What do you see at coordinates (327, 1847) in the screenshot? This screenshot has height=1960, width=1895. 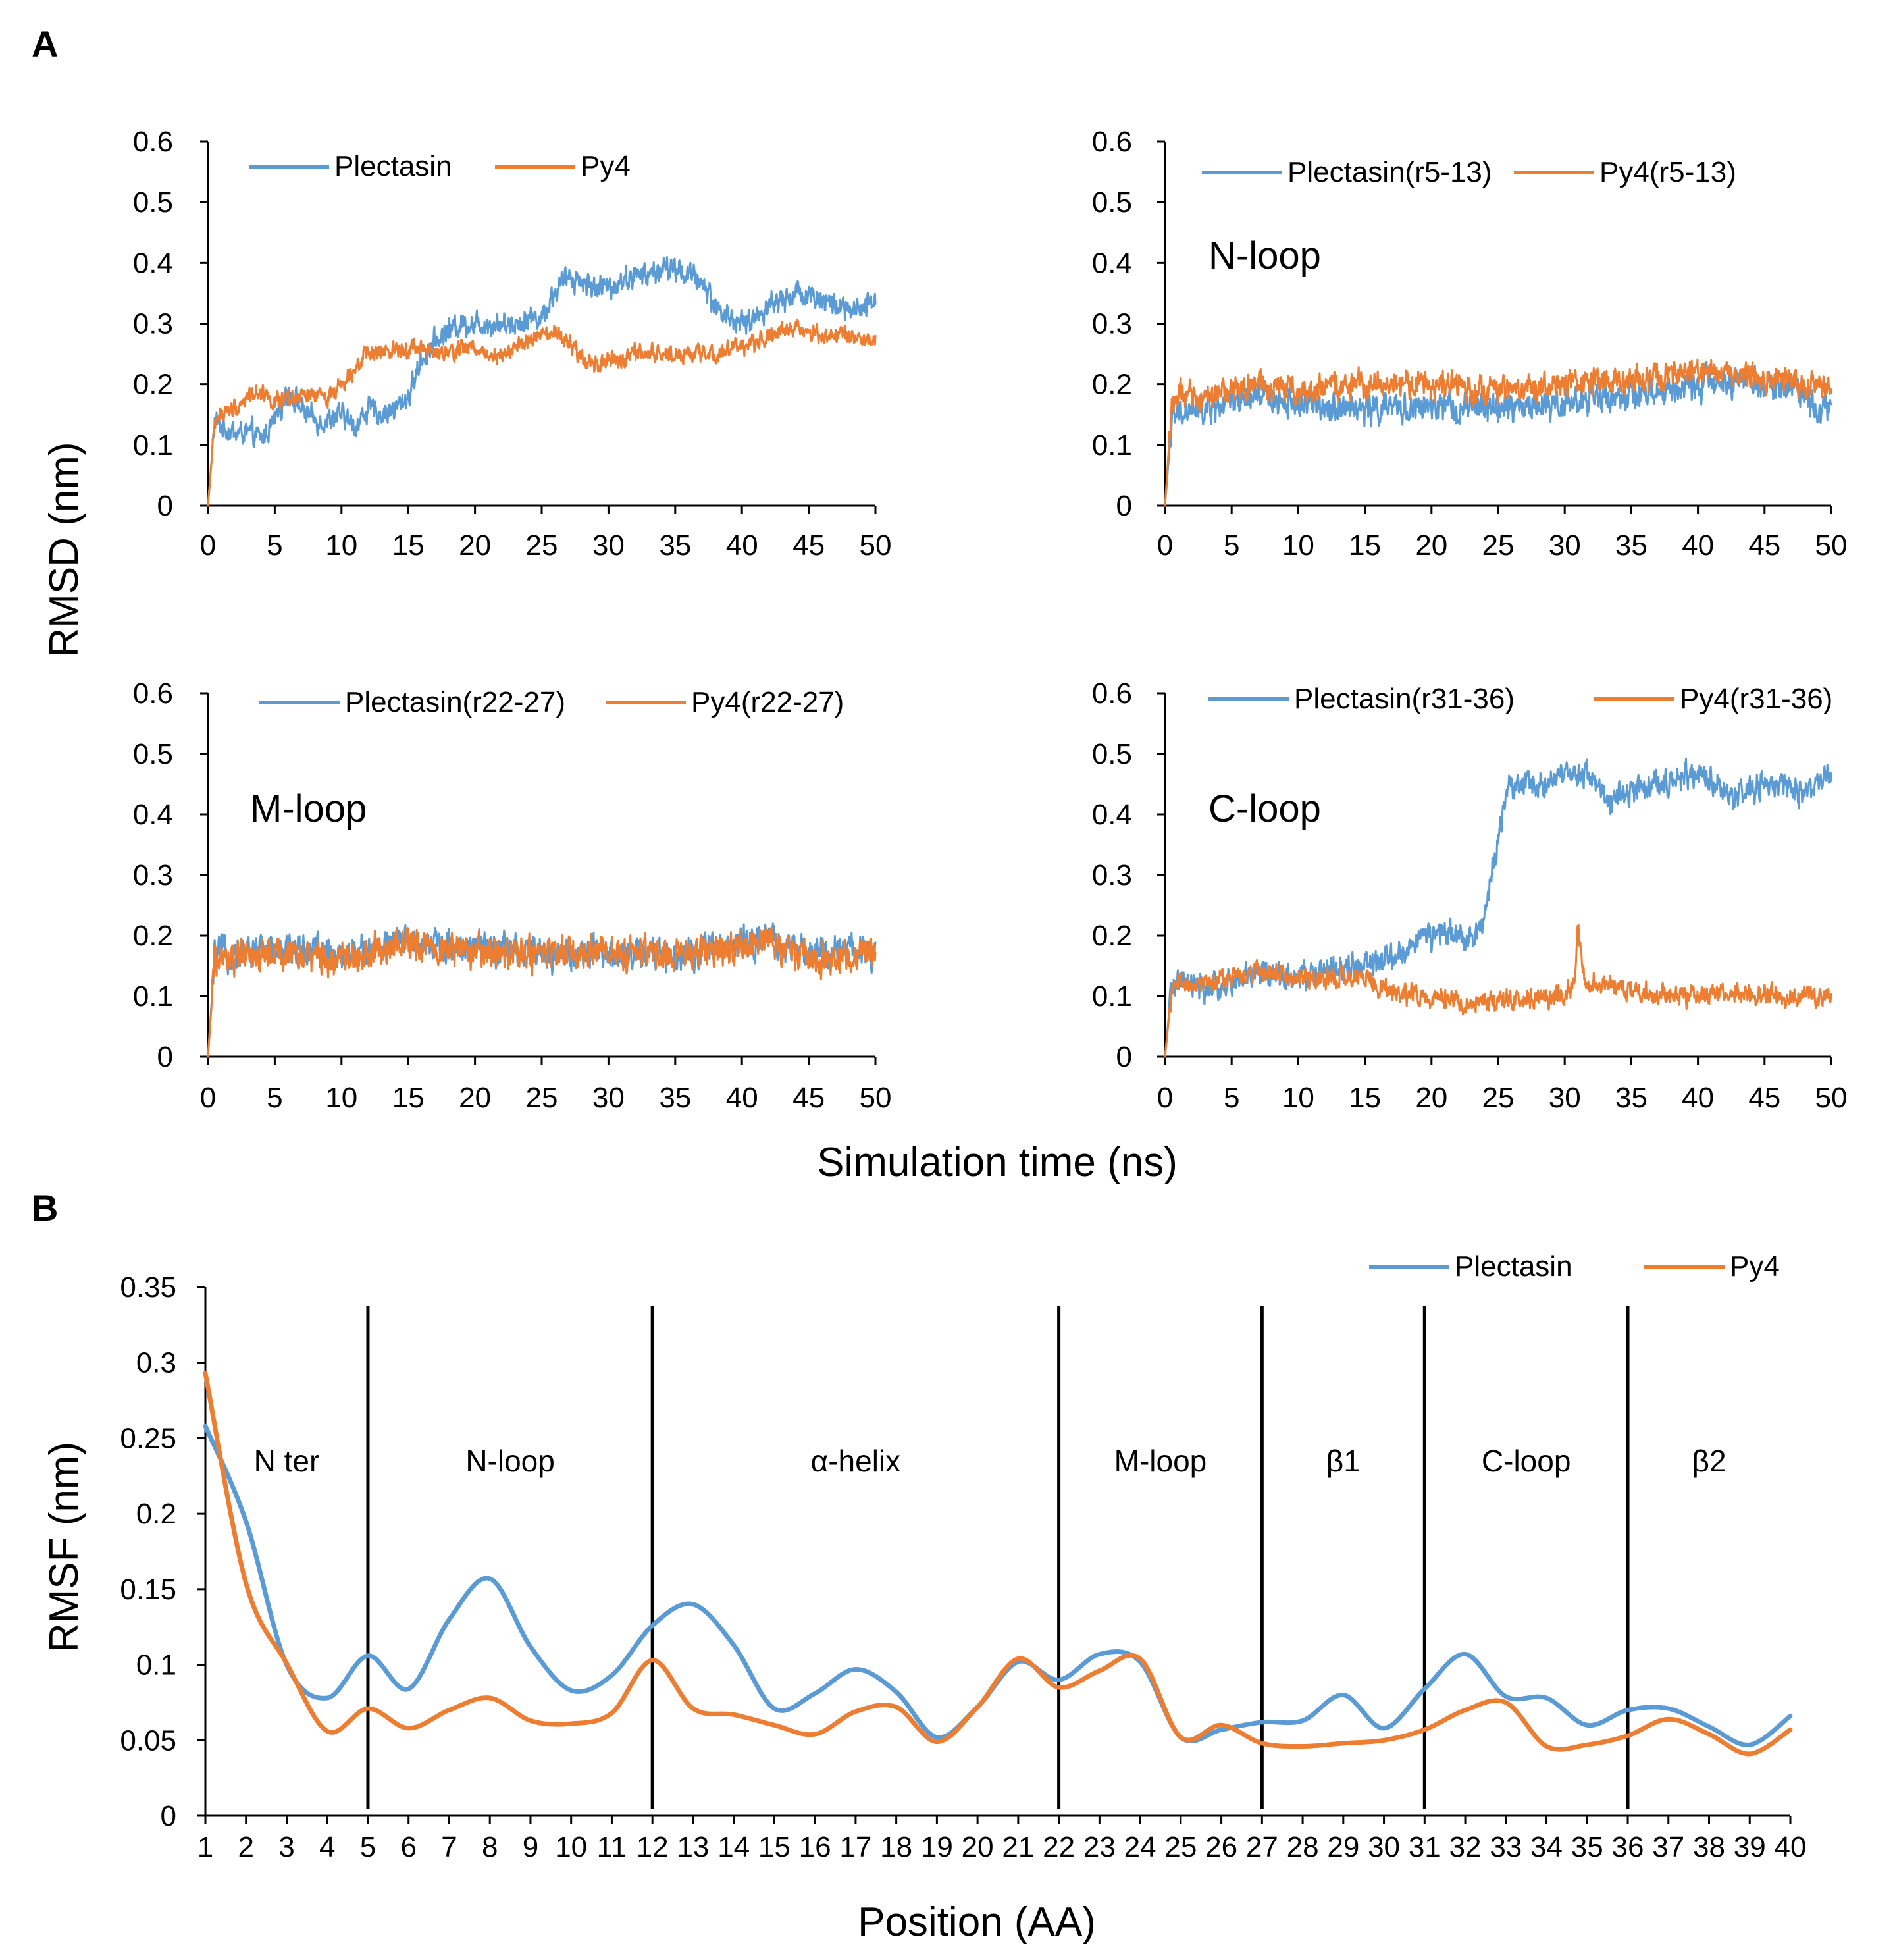 I see `chart-b-x-tick-label: 4` at bounding box center [327, 1847].